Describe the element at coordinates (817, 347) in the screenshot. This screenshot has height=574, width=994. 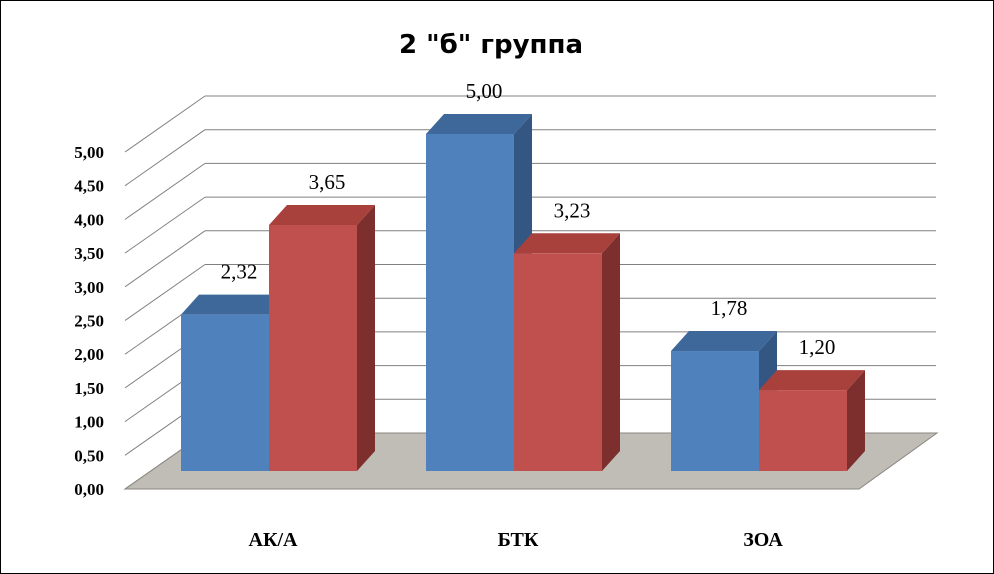
I see `data-label: 1,20` at that location.